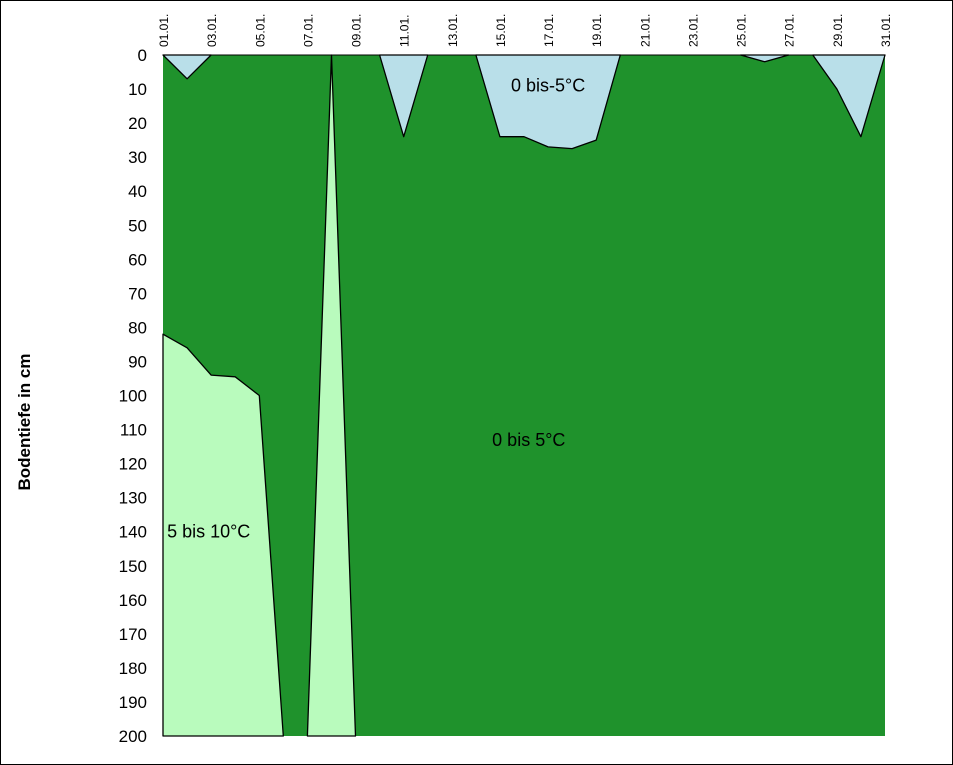 The image size is (953, 765). What do you see at coordinates (790, 30) in the screenshot?
I see `x-tick-label: 27.01.` at bounding box center [790, 30].